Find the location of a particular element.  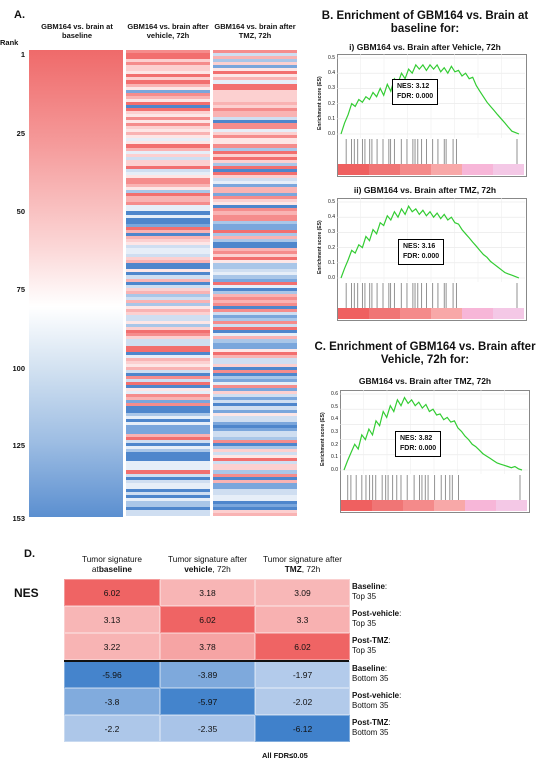

nes-row-label-title: Baseline: is located at coordinates (384, 587).